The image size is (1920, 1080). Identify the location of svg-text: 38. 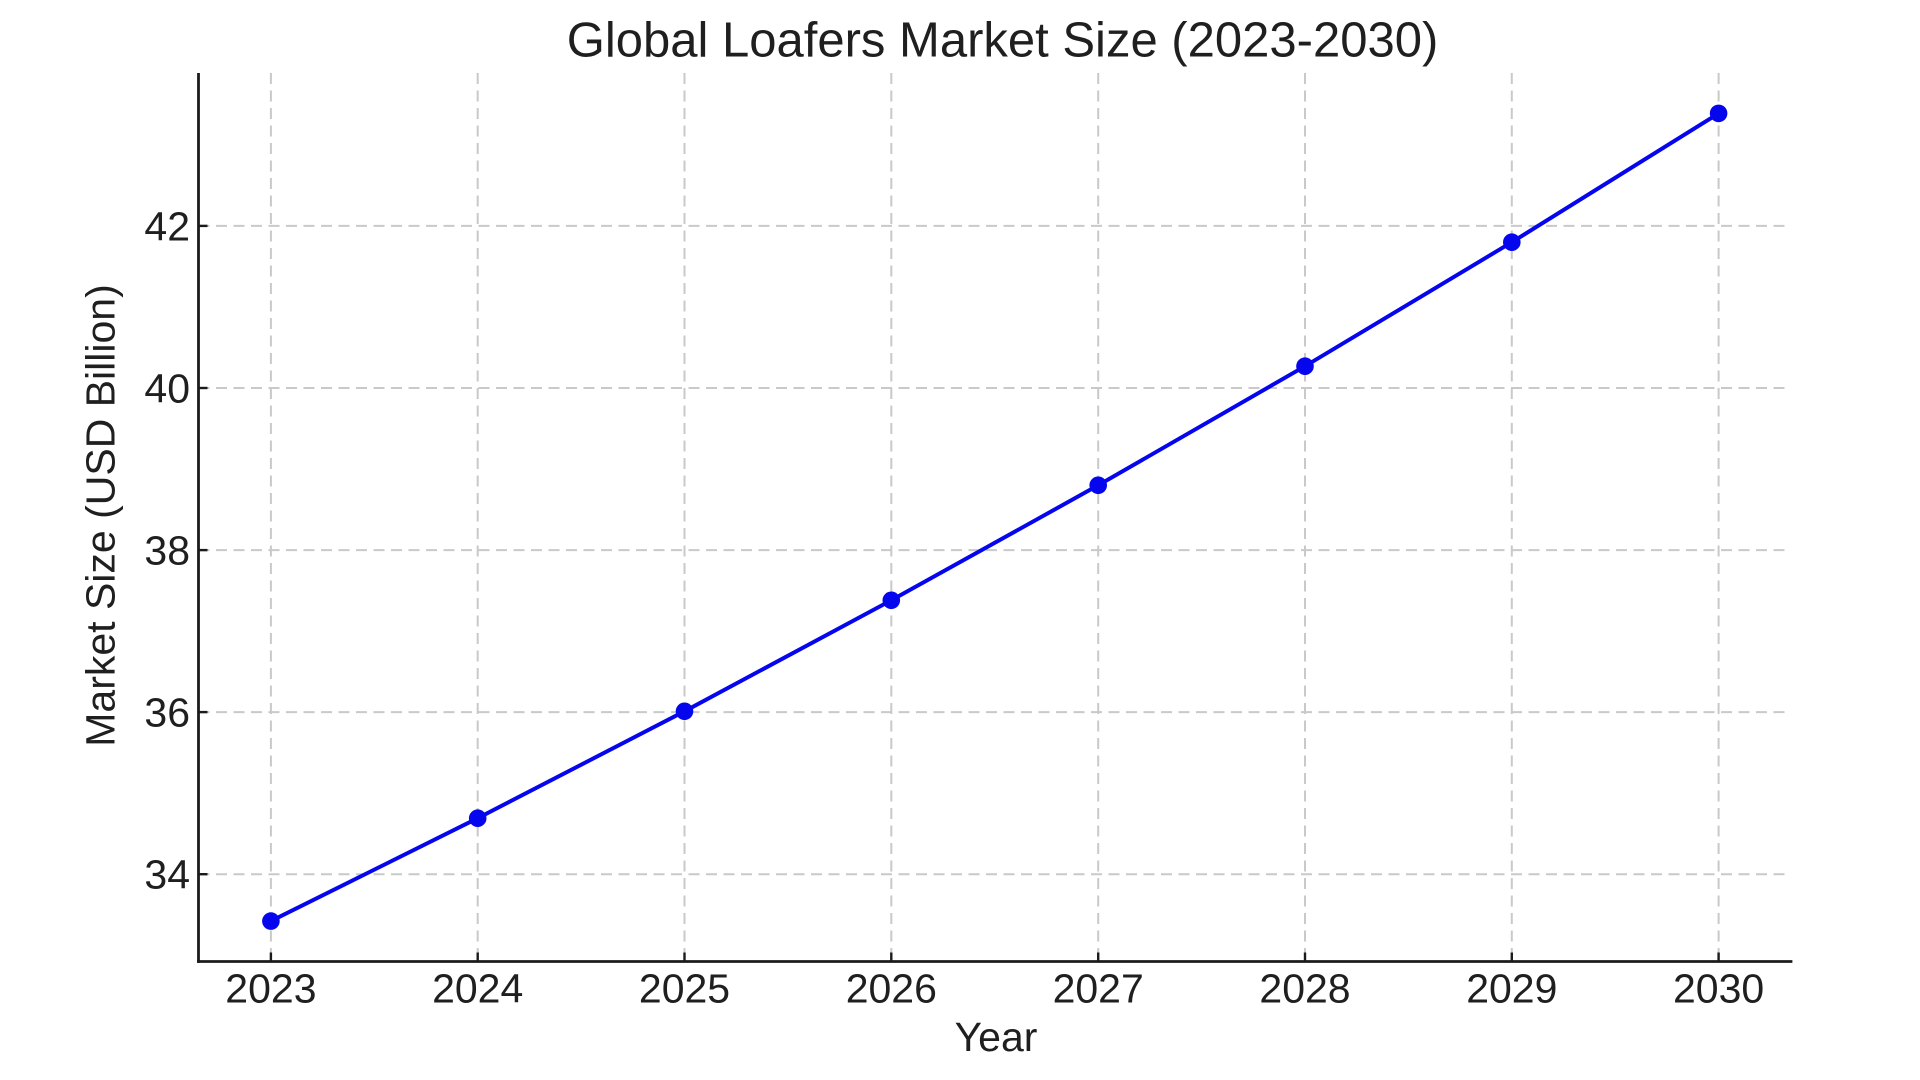
(167, 551).